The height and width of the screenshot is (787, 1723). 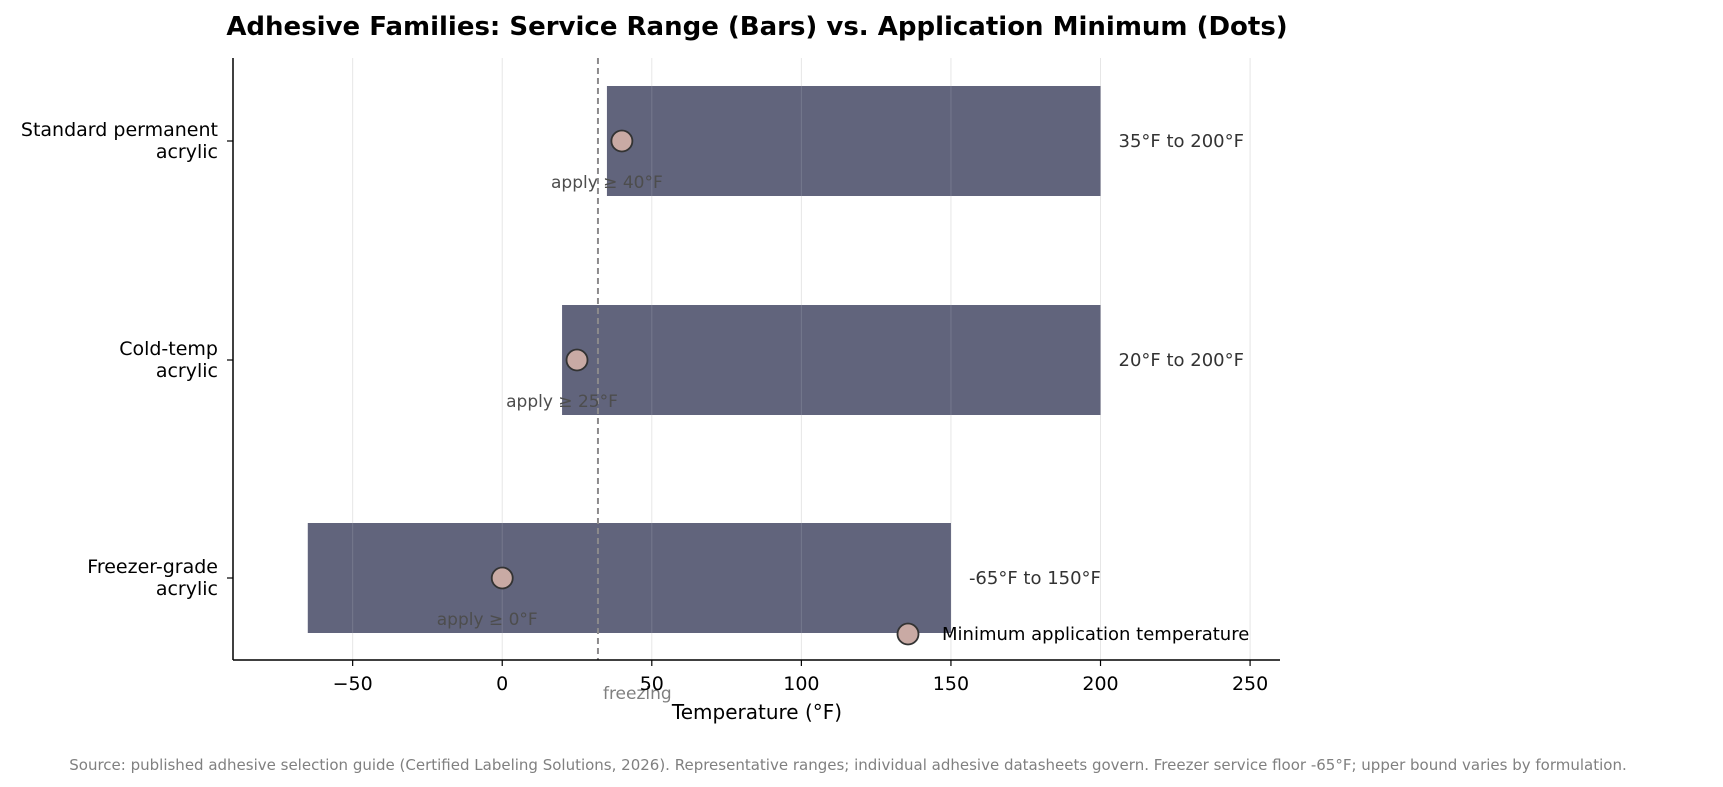 What do you see at coordinates (119, 130) in the screenshot?
I see `category-label: Standard permanent` at bounding box center [119, 130].